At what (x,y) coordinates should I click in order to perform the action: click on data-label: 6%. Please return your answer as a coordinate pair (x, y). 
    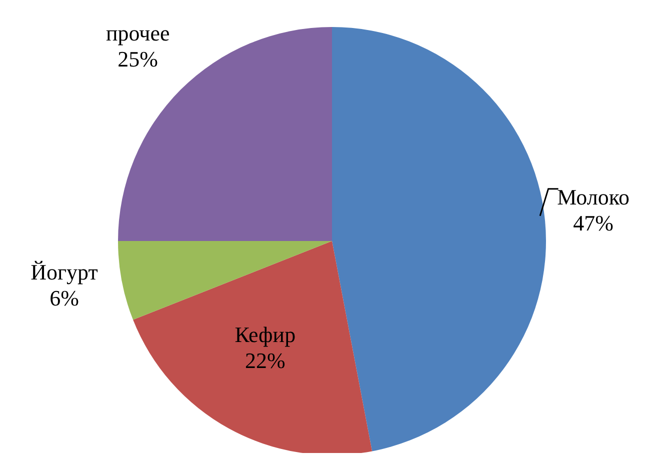
    Looking at the image, I should click on (64, 298).